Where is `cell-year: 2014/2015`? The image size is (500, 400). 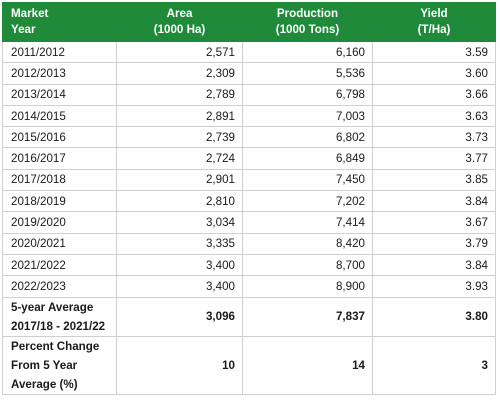
cell-year: 2014/2015 is located at coordinates (59, 116).